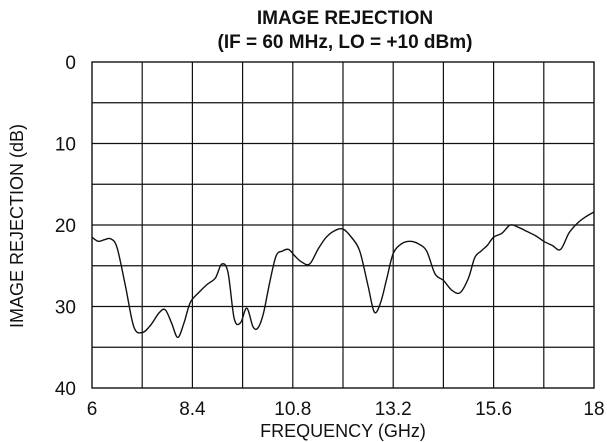  Describe the element at coordinates (192, 409) in the screenshot. I see `x-tick-label: 8.4` at that location.